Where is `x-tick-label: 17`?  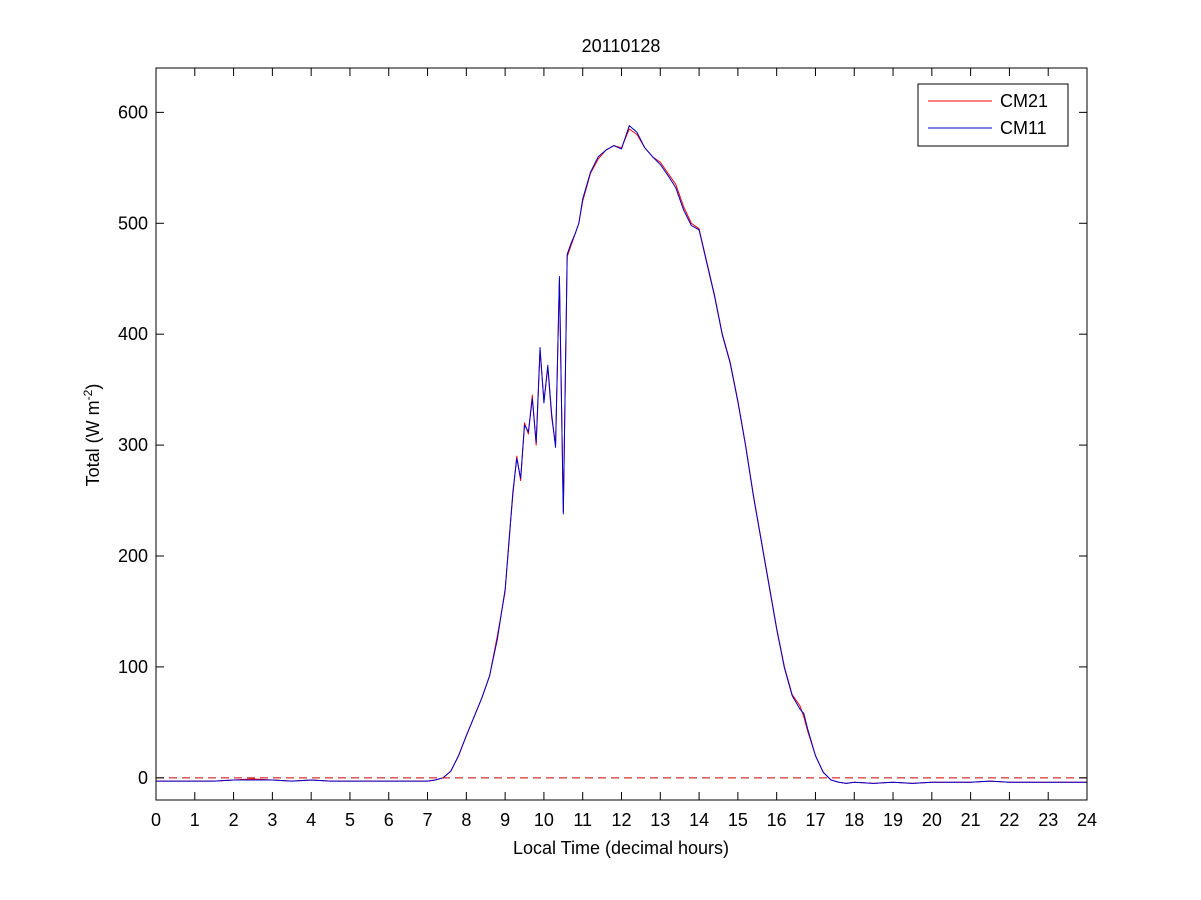 x-tick-label: 17 is located at coordinates (815, 820).